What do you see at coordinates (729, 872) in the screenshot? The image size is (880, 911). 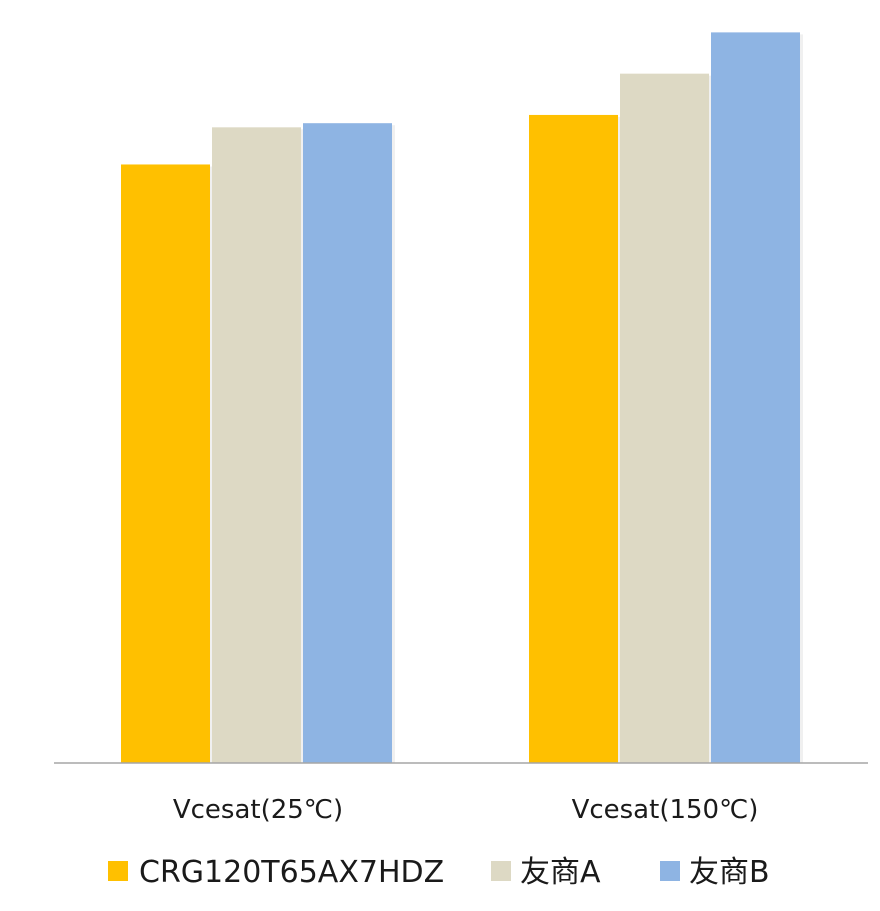 I see `legend-label-3: 友商B` at bounding box center [729, 872].